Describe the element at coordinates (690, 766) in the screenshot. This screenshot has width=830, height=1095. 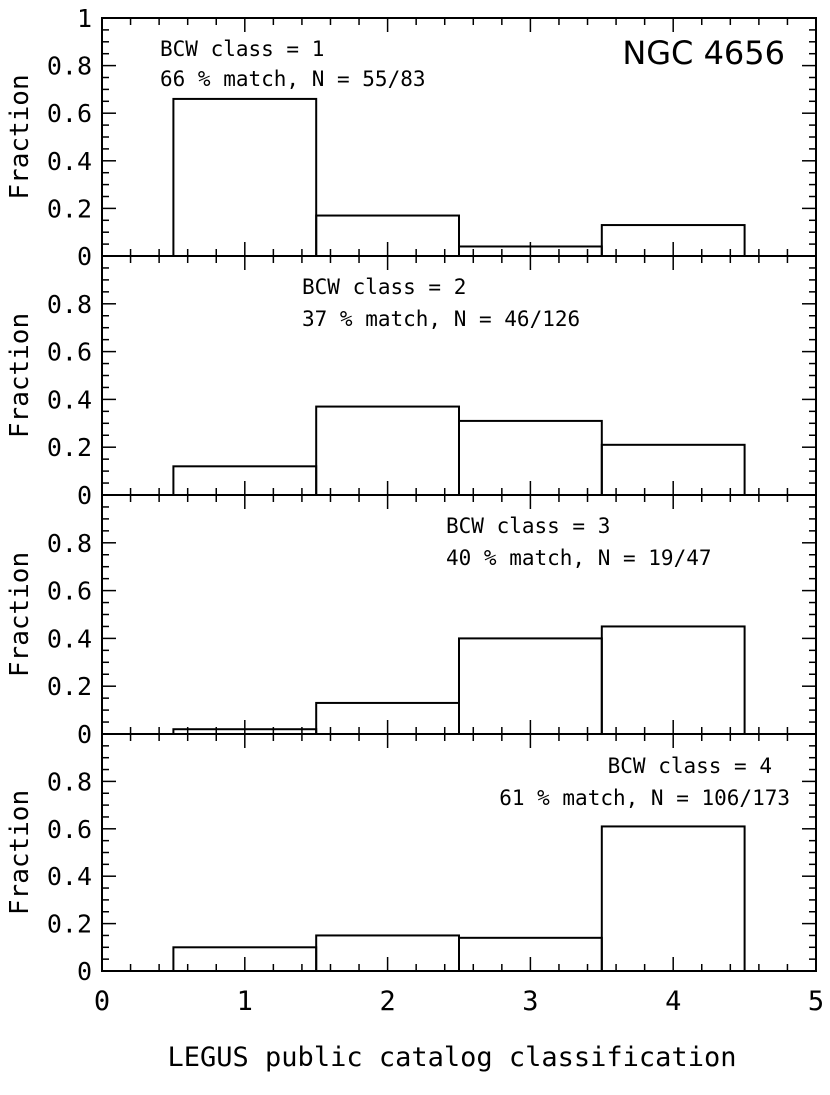
I see `panel-class-label: BCW class = 4` at that location.